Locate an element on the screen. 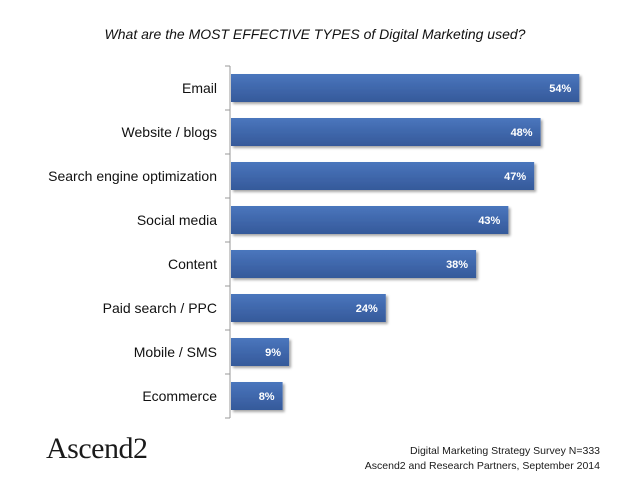 The image size is (630, 487). logo-text: Ascend2 is located at coordinates (97, 448).